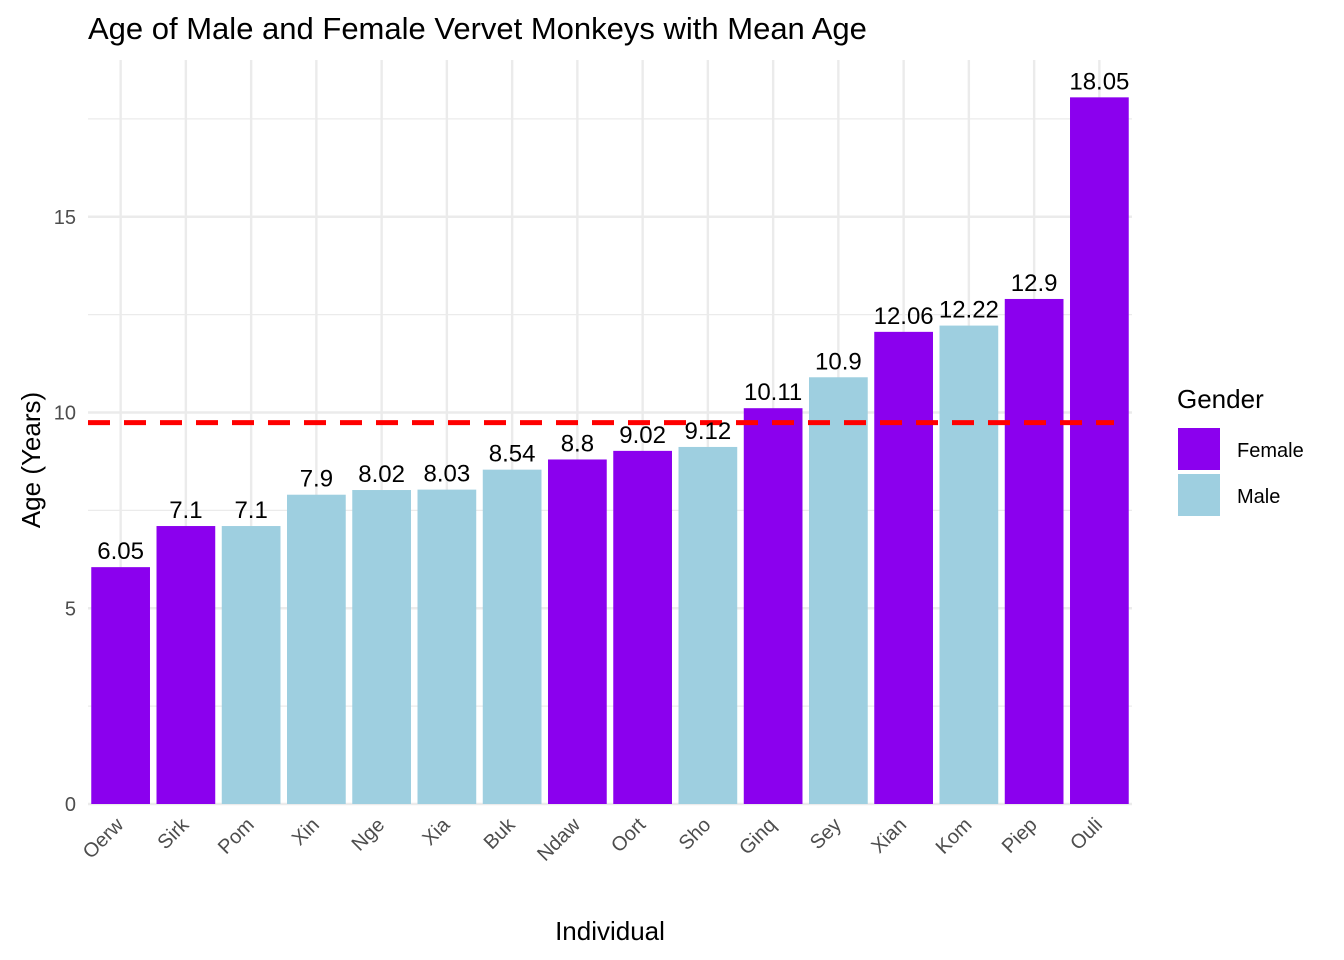 Image resolution: width=1344 pixels, height=960 pixels. Describe the element at coordinates (65, 511) in the screenshot. I see `y-axis-ticks: 0 5 10 15` at that location.